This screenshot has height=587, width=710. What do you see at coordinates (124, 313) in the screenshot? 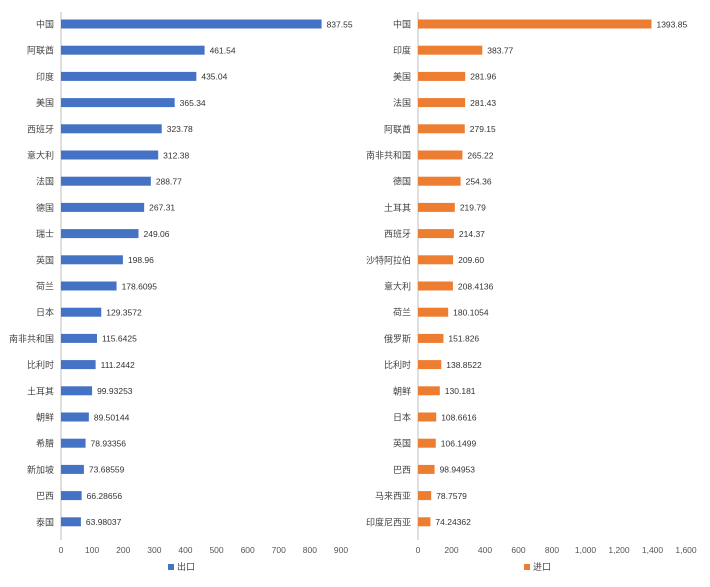
I see `data-label: 129.3572` at bounding box center [124, 313].